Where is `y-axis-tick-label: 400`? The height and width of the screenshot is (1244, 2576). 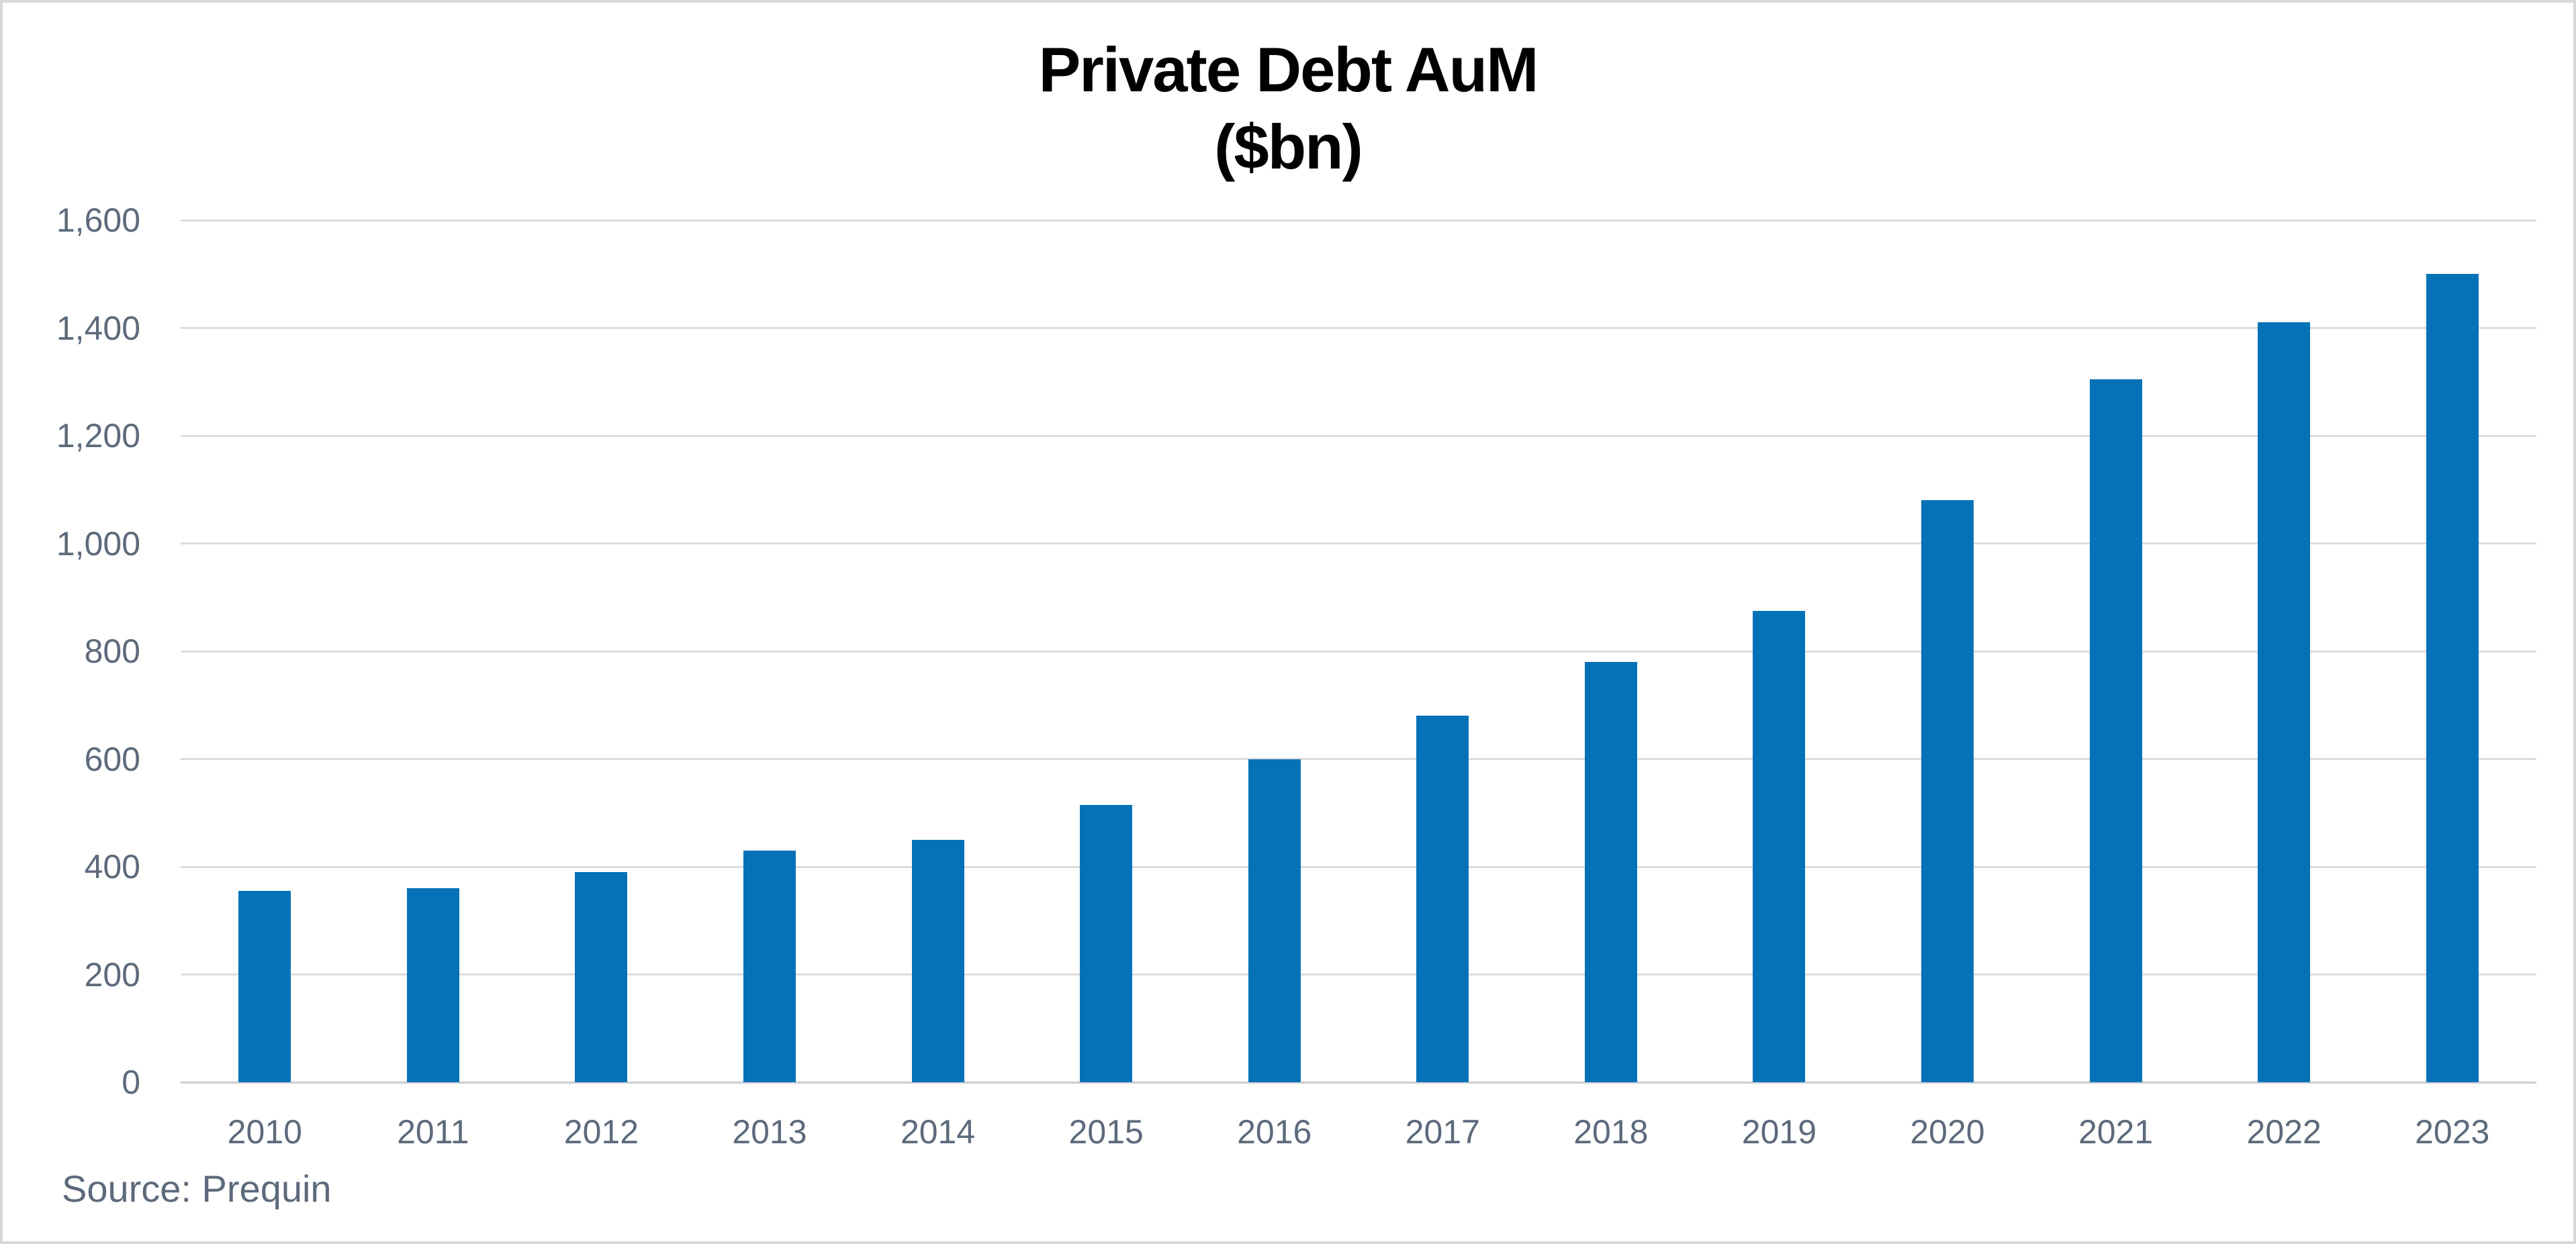 y-axis-tick-label: 400 is located at coordinates (112, 867).